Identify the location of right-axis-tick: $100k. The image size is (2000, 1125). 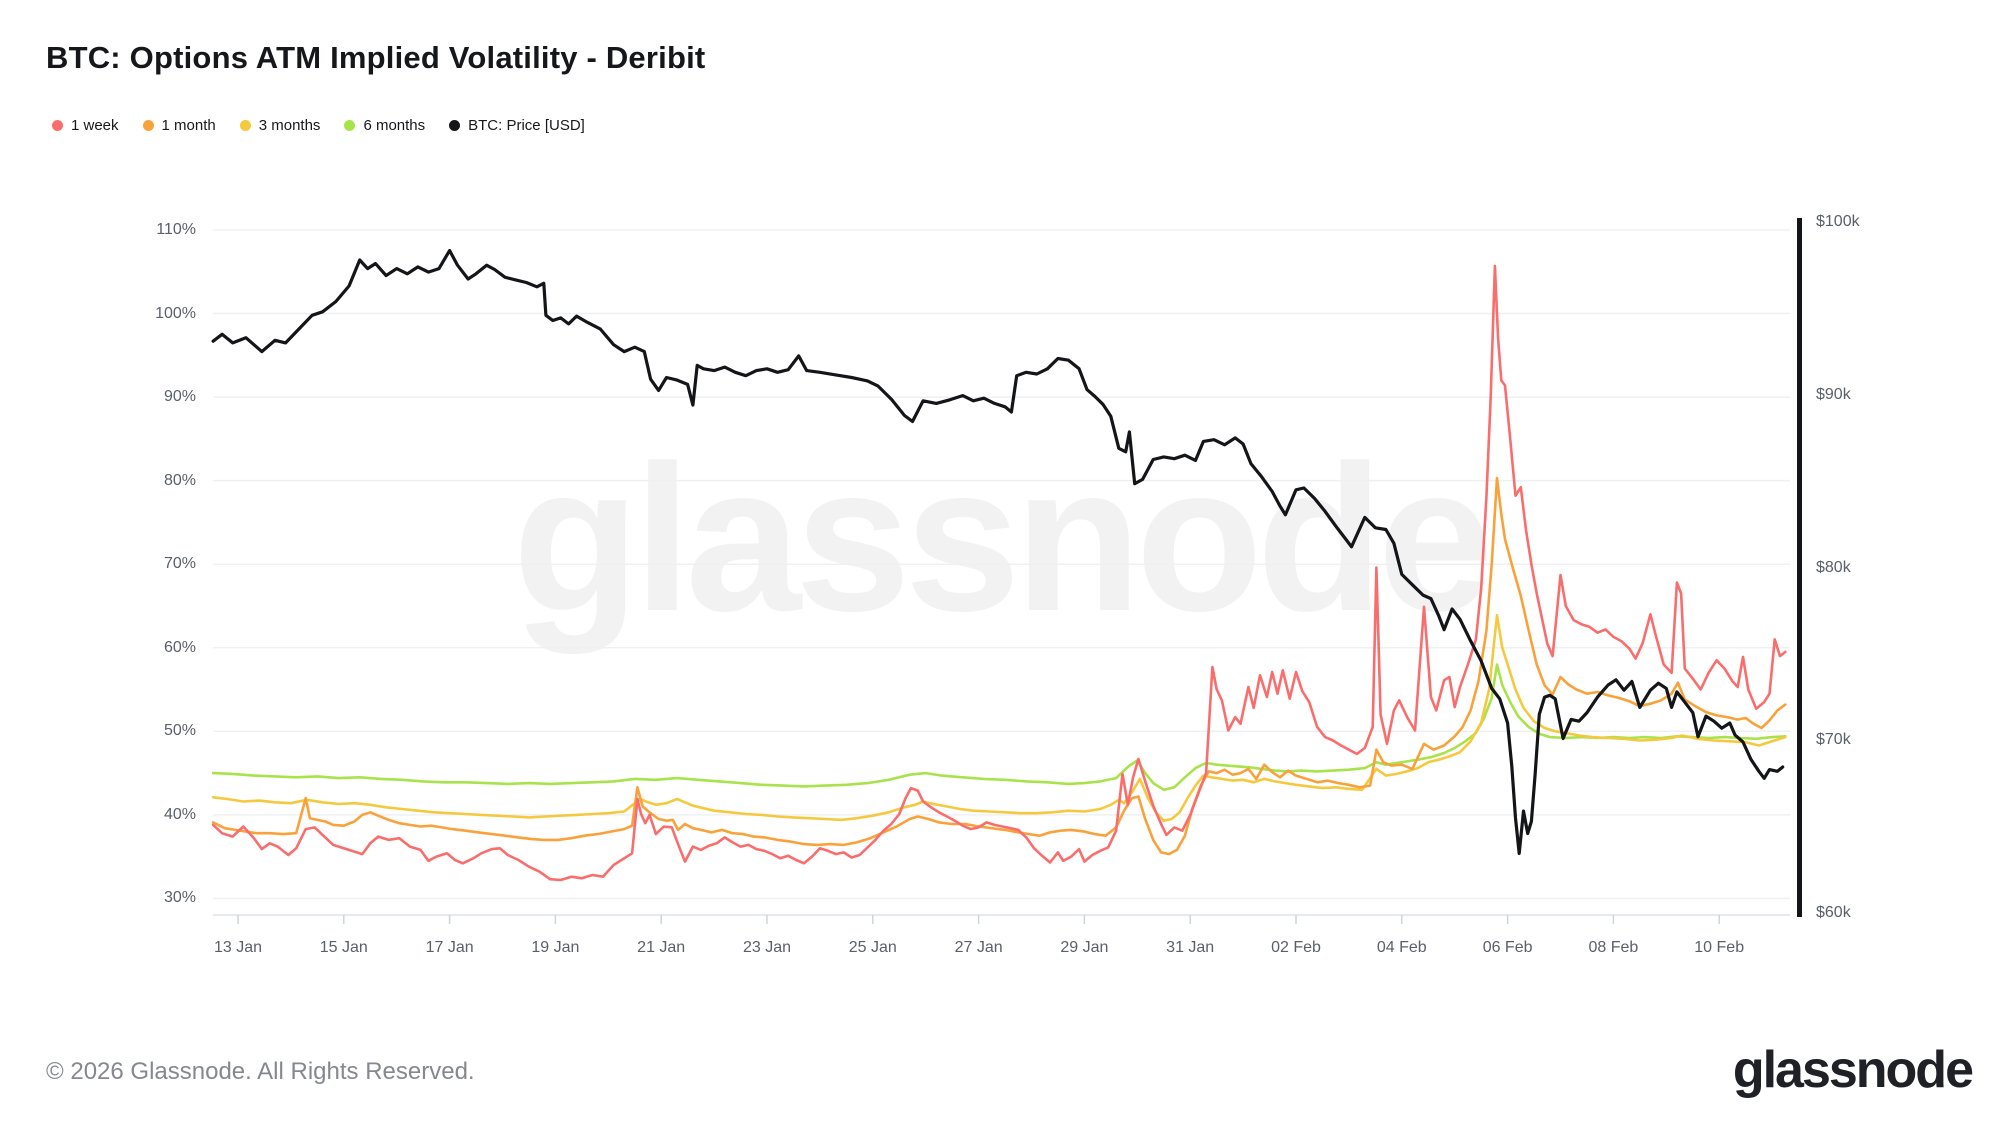
(1838, 221).